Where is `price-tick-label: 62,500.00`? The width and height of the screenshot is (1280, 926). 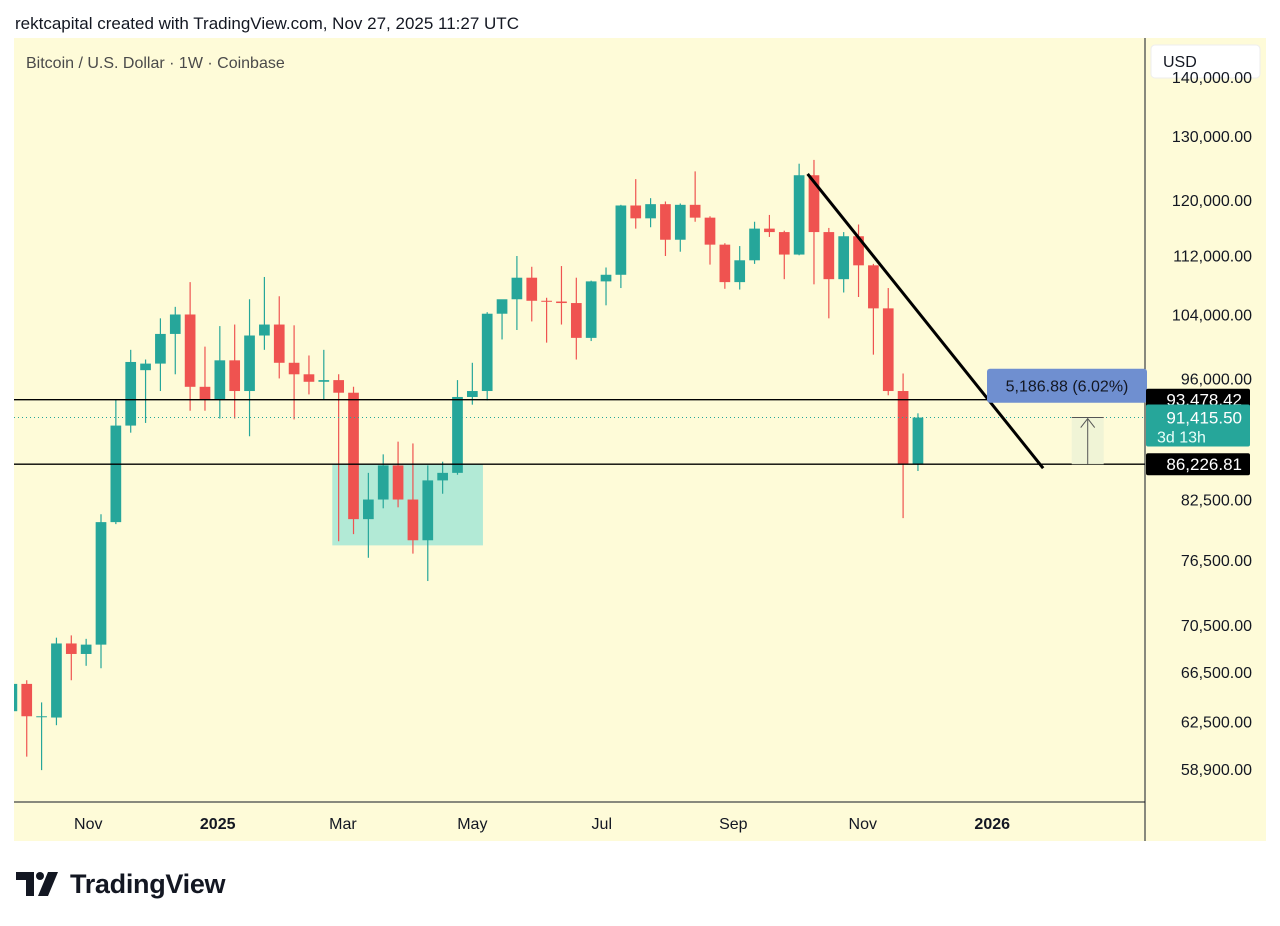 price-tick-label: 62,500.00 is located at coordinates (1216, 722).